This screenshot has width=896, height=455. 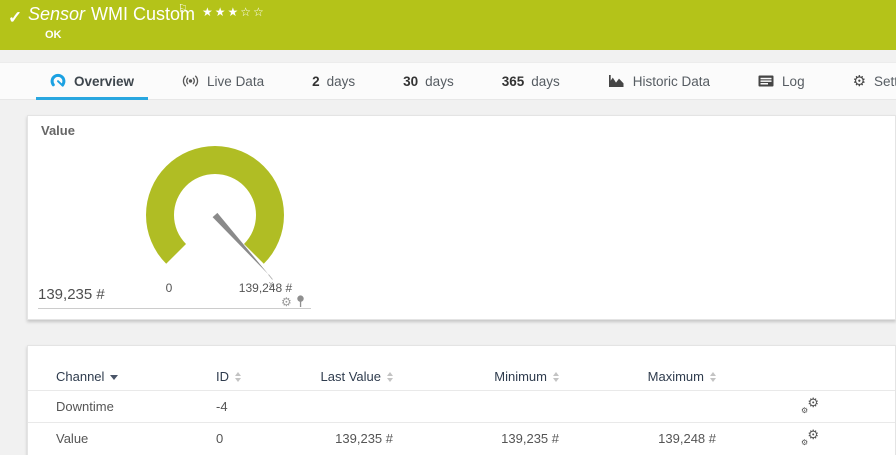 What do you see at coordinates (240, 243) in the screenshot?
I see `gauge-needle` at bounding box center [240, 243].